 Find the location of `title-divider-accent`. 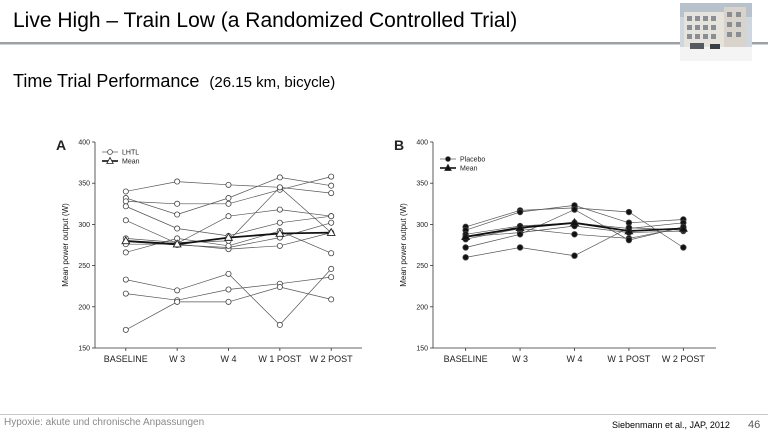

title-divider-accent is located at coordinates (384, 44).